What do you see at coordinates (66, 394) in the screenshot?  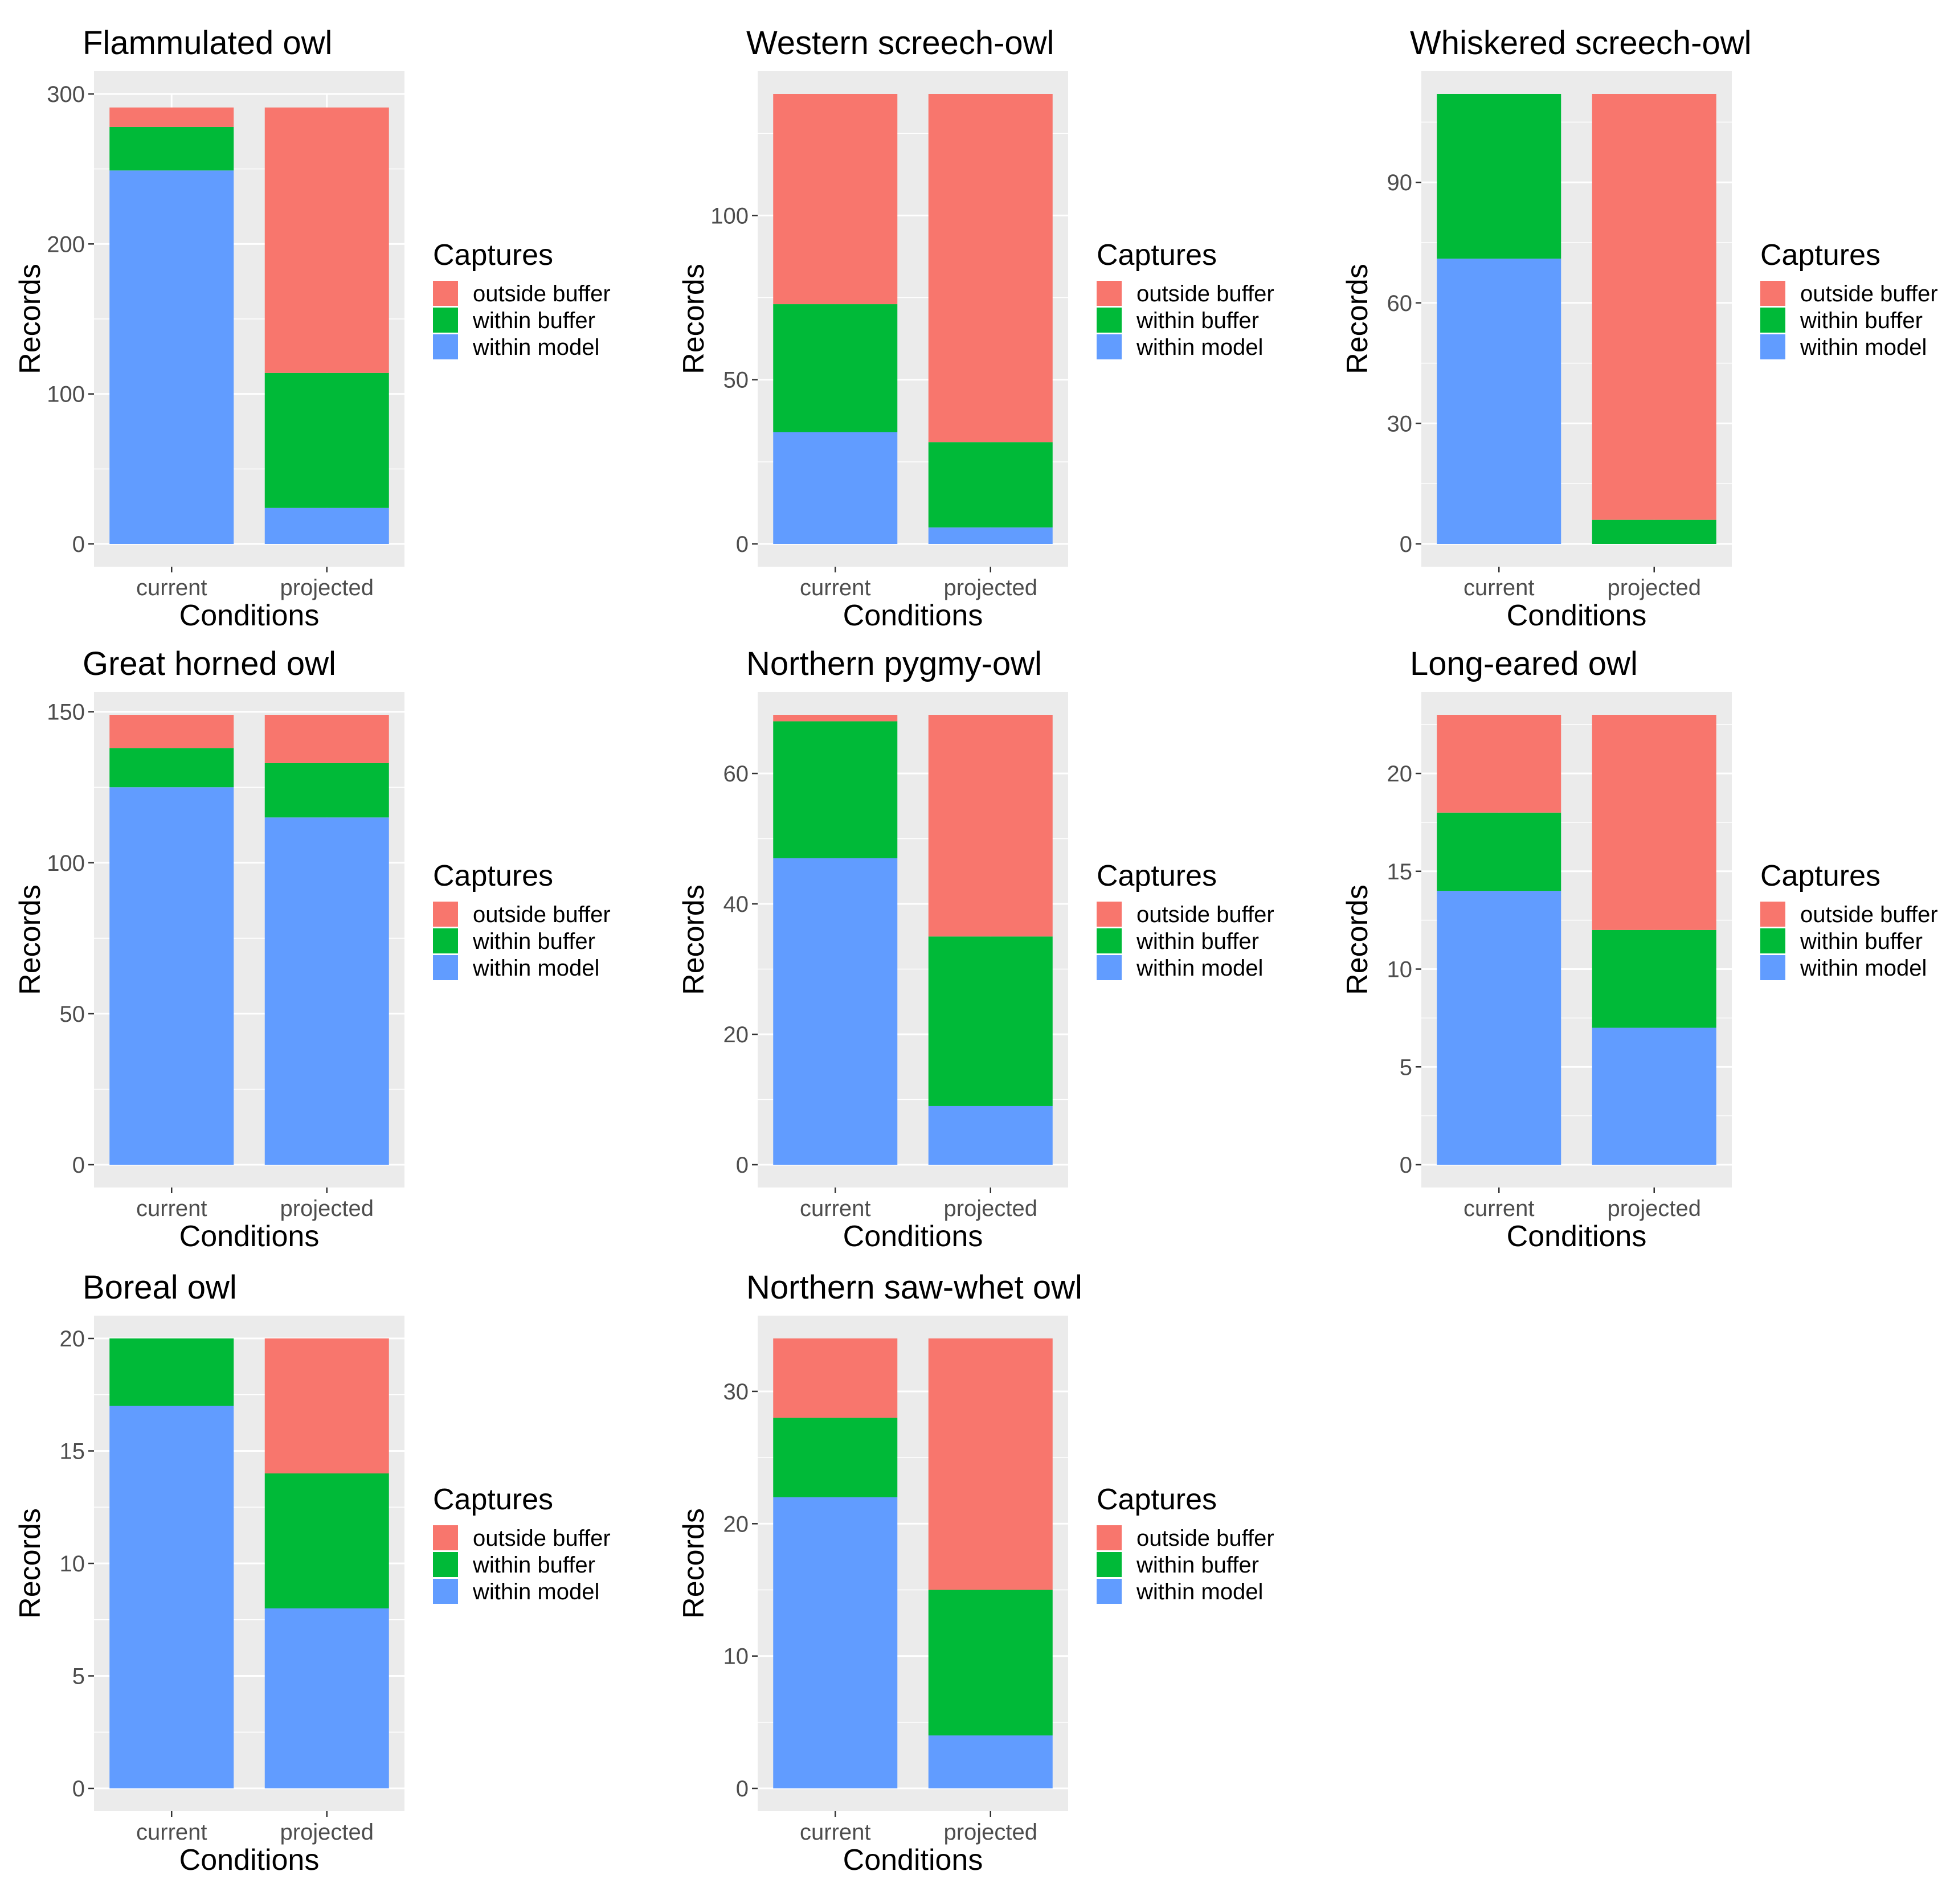 I see `y-tick-label: 100` at bounding box center [66, 394].